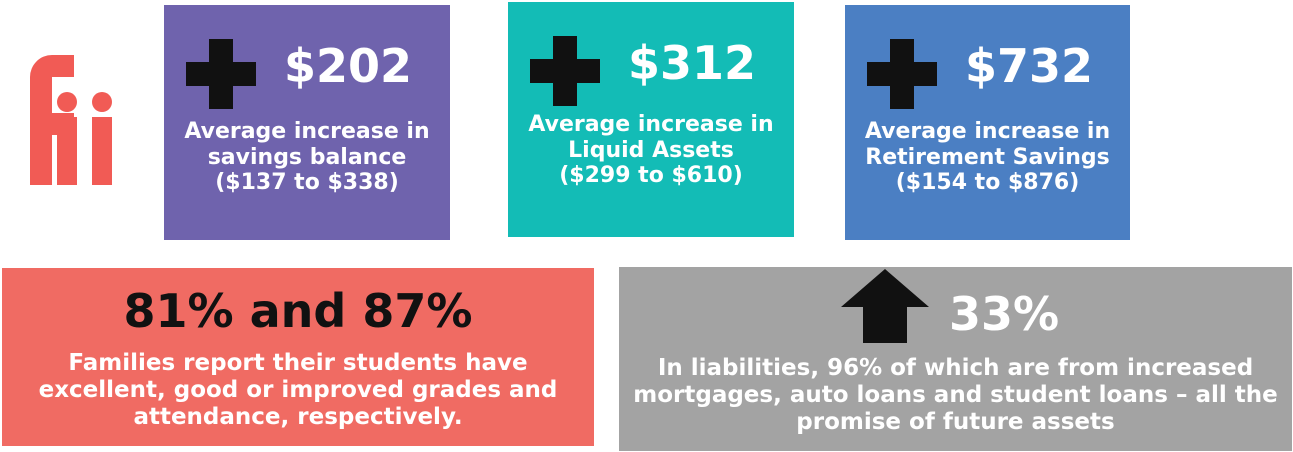 The image size is (1293, 452). What do you see at coordinates (298, 416) in the screenshot?
I see `desc-line: attendance, respectively.` at bounding box center [298, 416].